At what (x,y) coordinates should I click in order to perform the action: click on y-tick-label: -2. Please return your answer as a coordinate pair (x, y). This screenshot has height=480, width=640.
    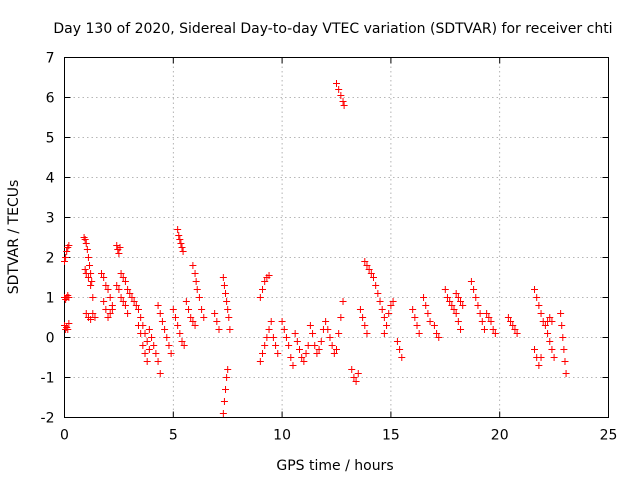
    Looking at the image, I should click on (48, 419).